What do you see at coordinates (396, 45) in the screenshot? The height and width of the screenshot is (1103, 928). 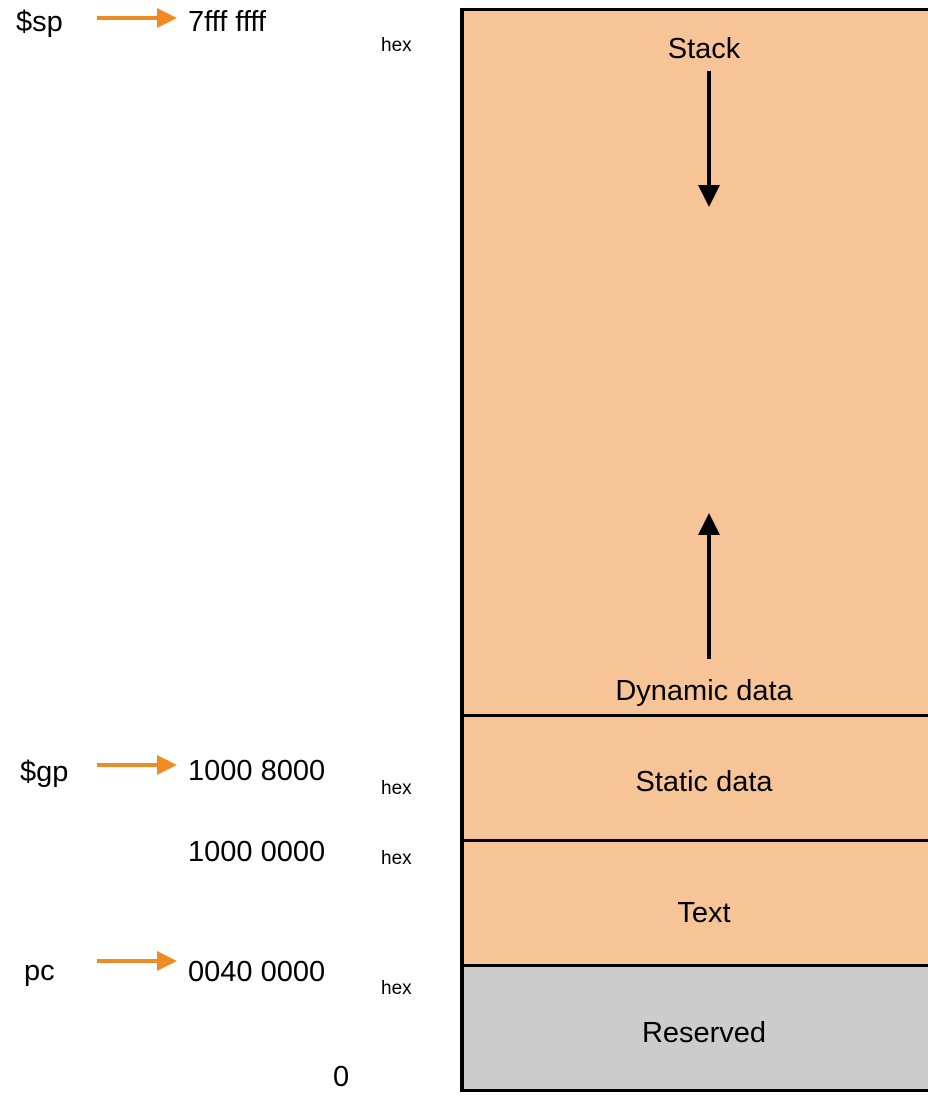 I see `sp-hex-suffix: hex` at bounding box center [396, 45].